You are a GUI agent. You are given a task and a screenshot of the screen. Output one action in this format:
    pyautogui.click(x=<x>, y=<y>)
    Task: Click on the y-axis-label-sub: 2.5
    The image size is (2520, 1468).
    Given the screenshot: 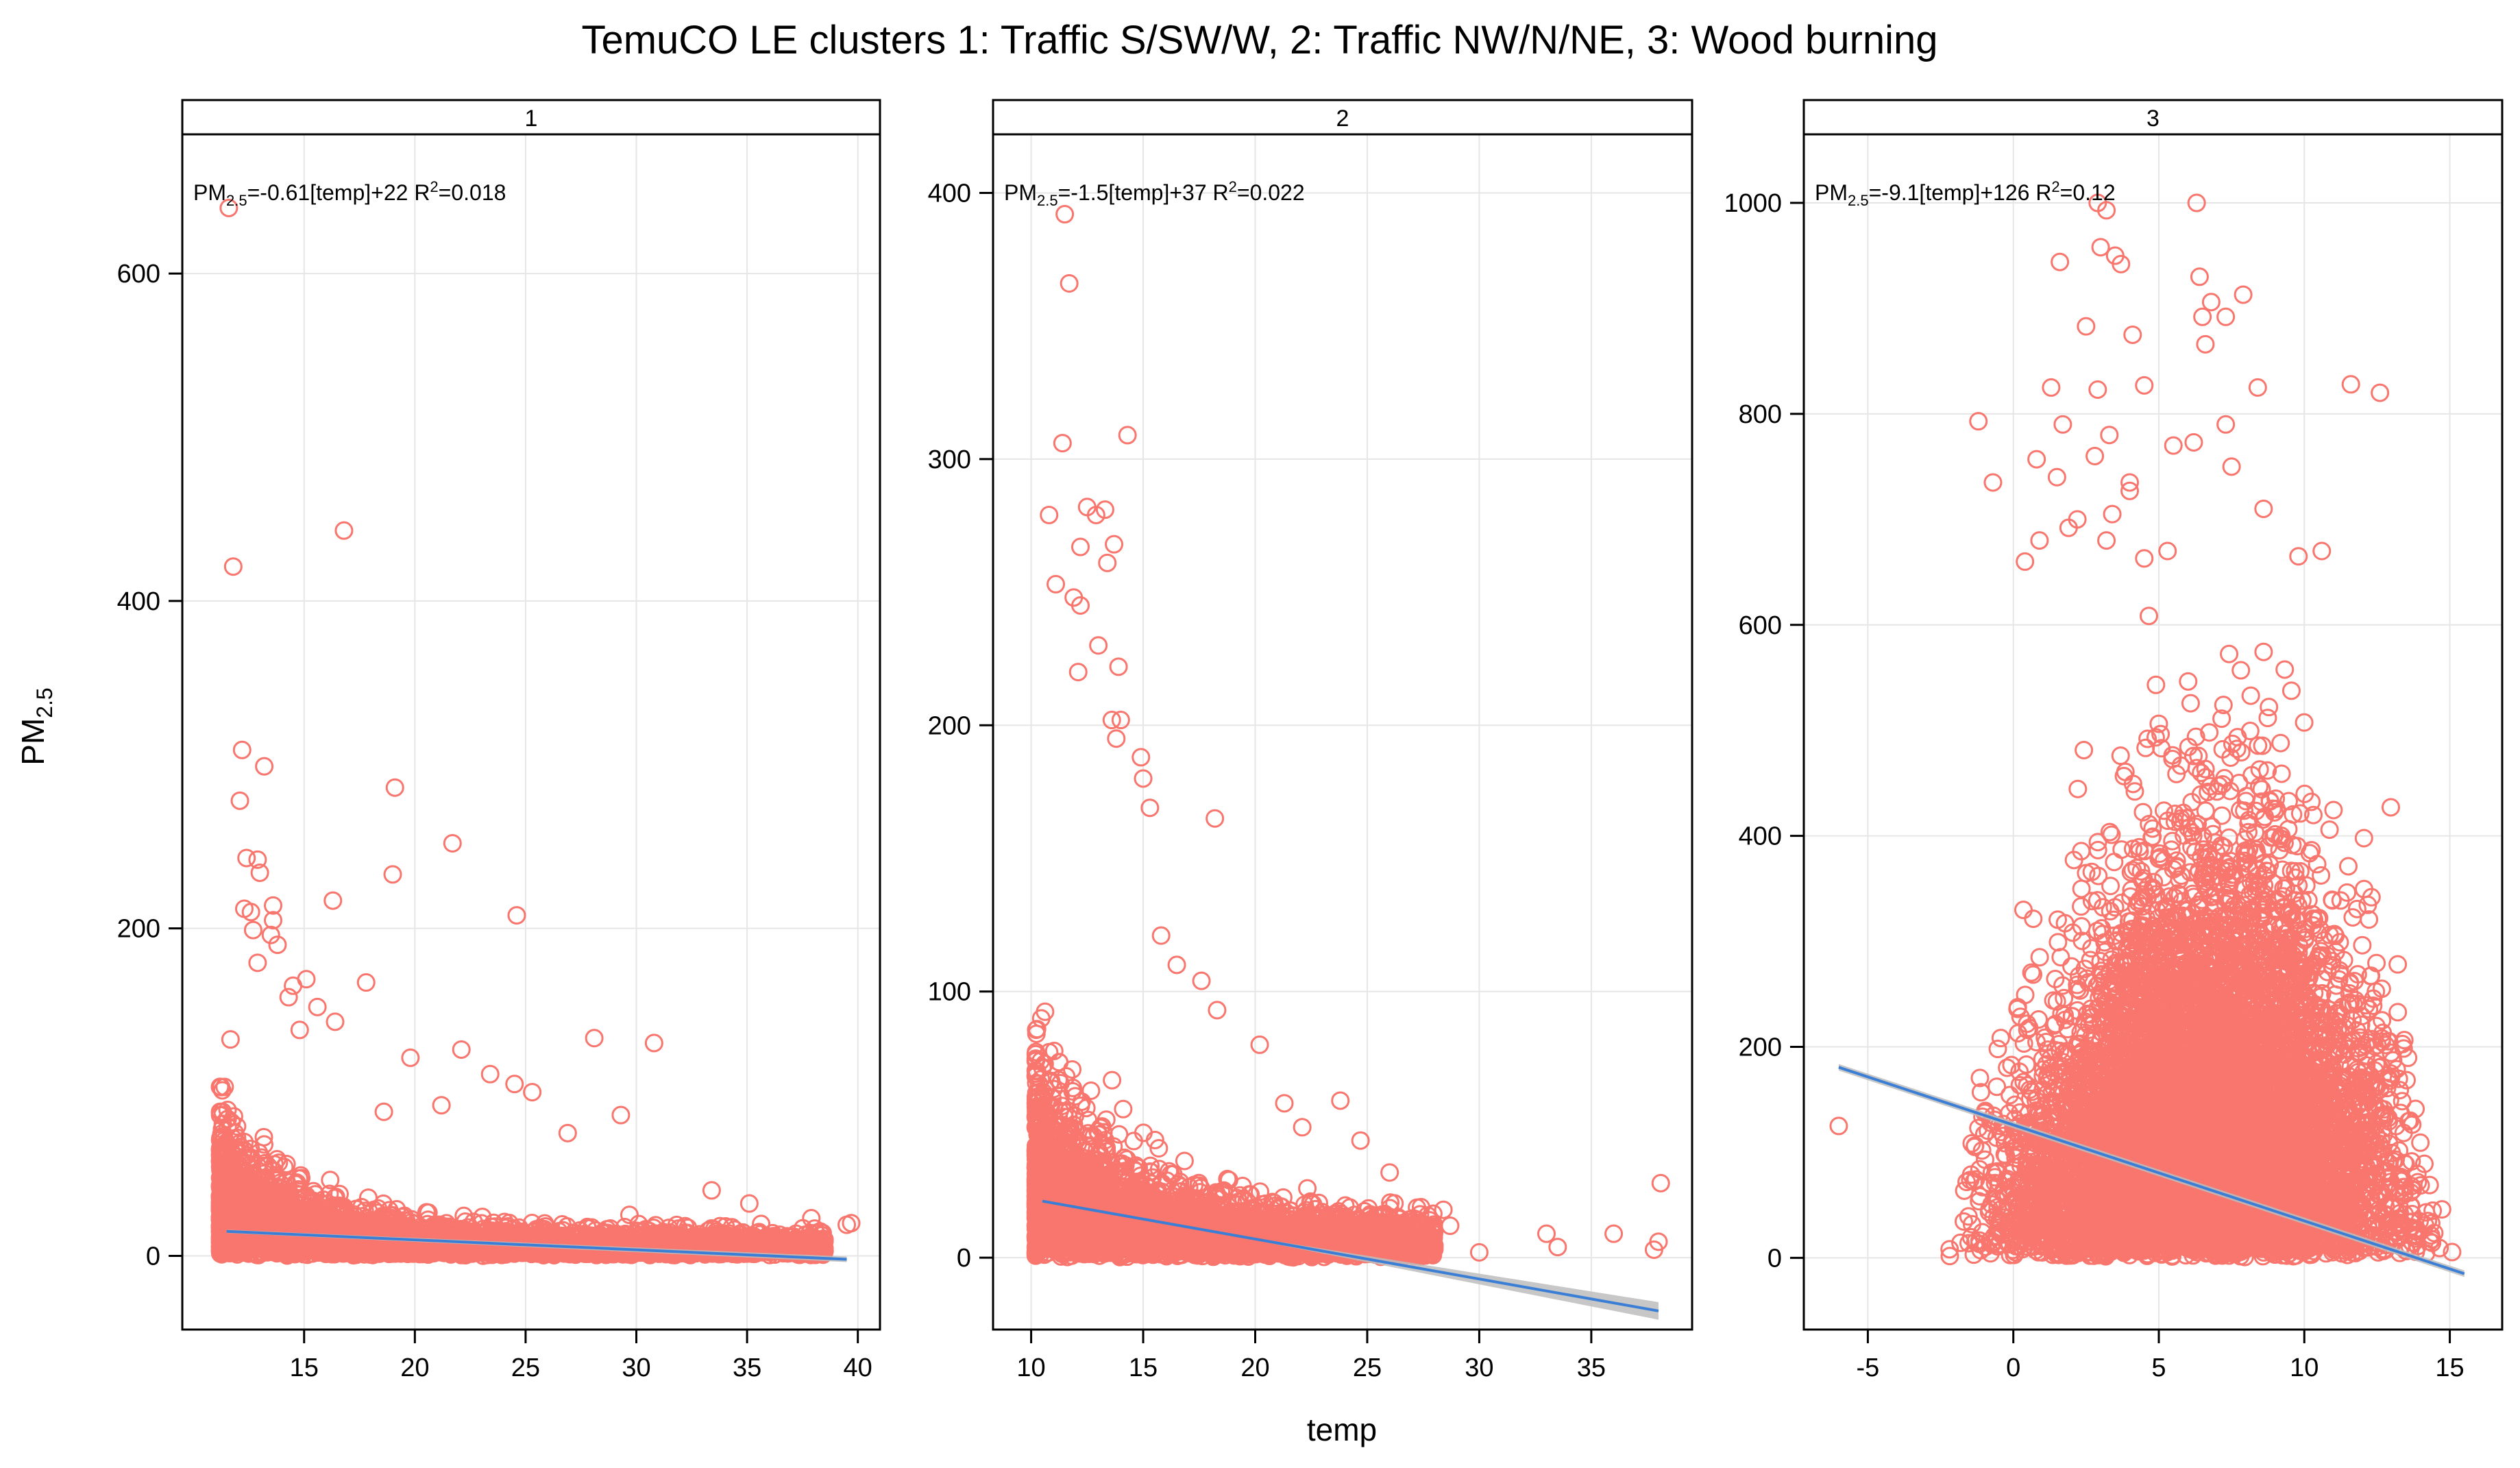 What is the action you would take?
    pyautogui.click(x=44, y=702)
    